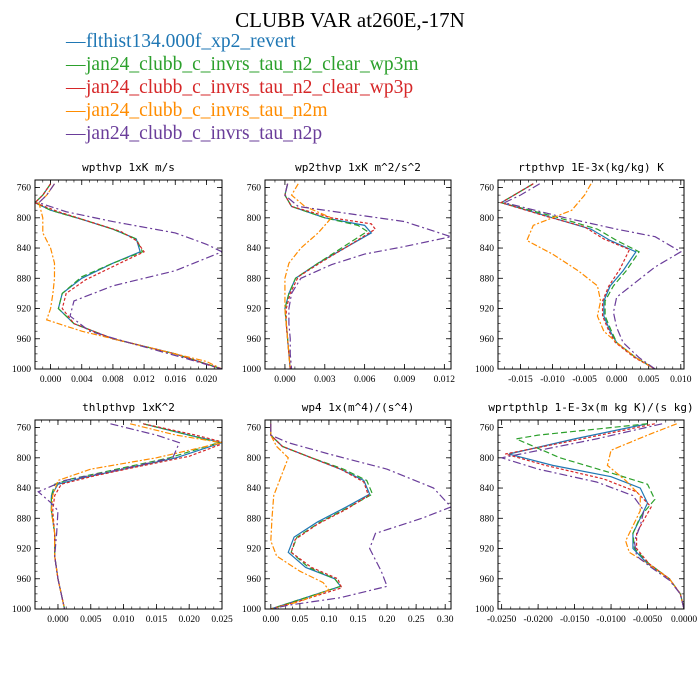 Image resolution: width=700 pixels, height=700 pixels. What do you see at coordinates (242, 87) in the screenshot?
I see `legend-item: — jan24_clubb_c_invrs_tau_n2_clear_wp3p` at bounding box center [242, 87].